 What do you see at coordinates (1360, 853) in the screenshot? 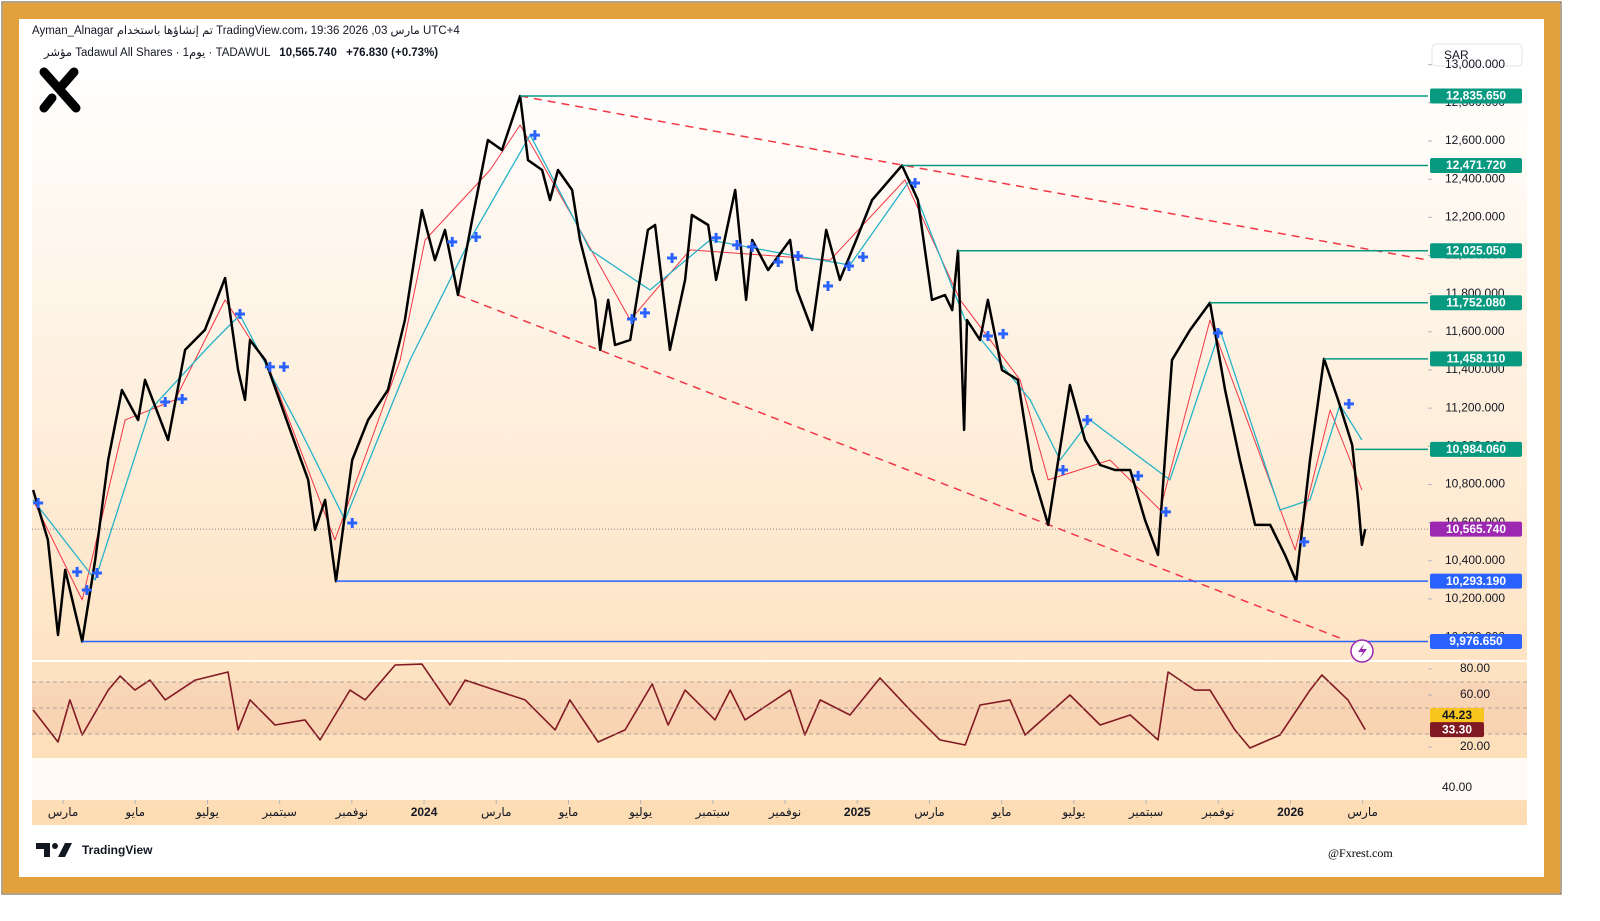
I see `watermark: @Fxrest.com` at bounding box center [1360, 853].